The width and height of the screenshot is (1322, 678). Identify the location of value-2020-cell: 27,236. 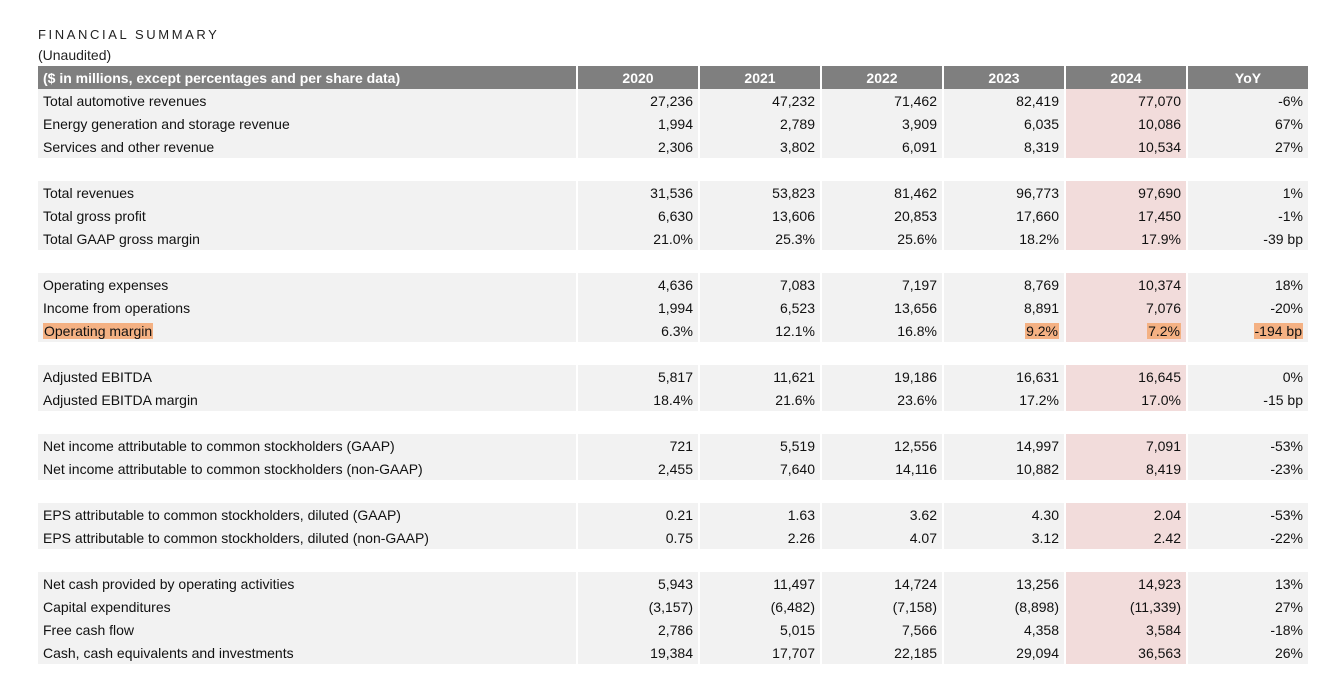
(638, 100).